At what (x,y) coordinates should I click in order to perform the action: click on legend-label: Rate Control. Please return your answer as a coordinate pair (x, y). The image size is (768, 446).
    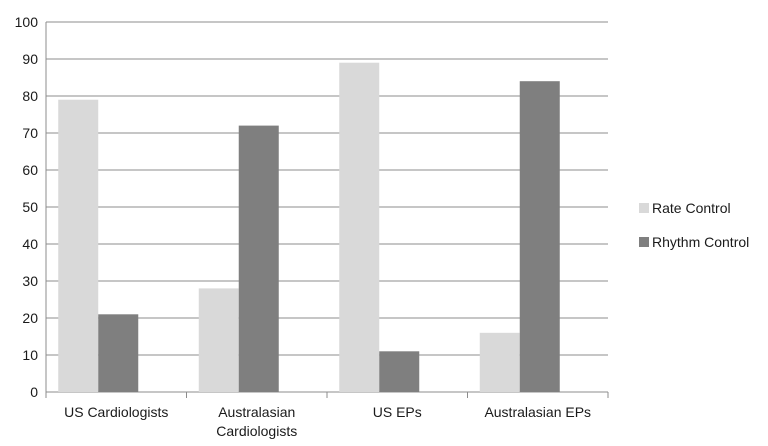
    Looking at the image, I should click on (691, 208).